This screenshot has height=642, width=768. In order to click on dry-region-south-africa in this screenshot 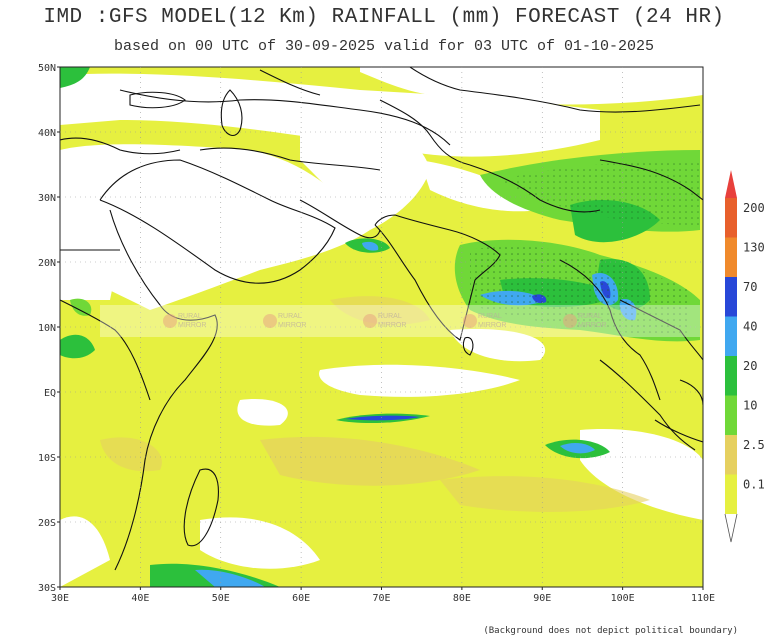, I will do `click(85, 551)`.